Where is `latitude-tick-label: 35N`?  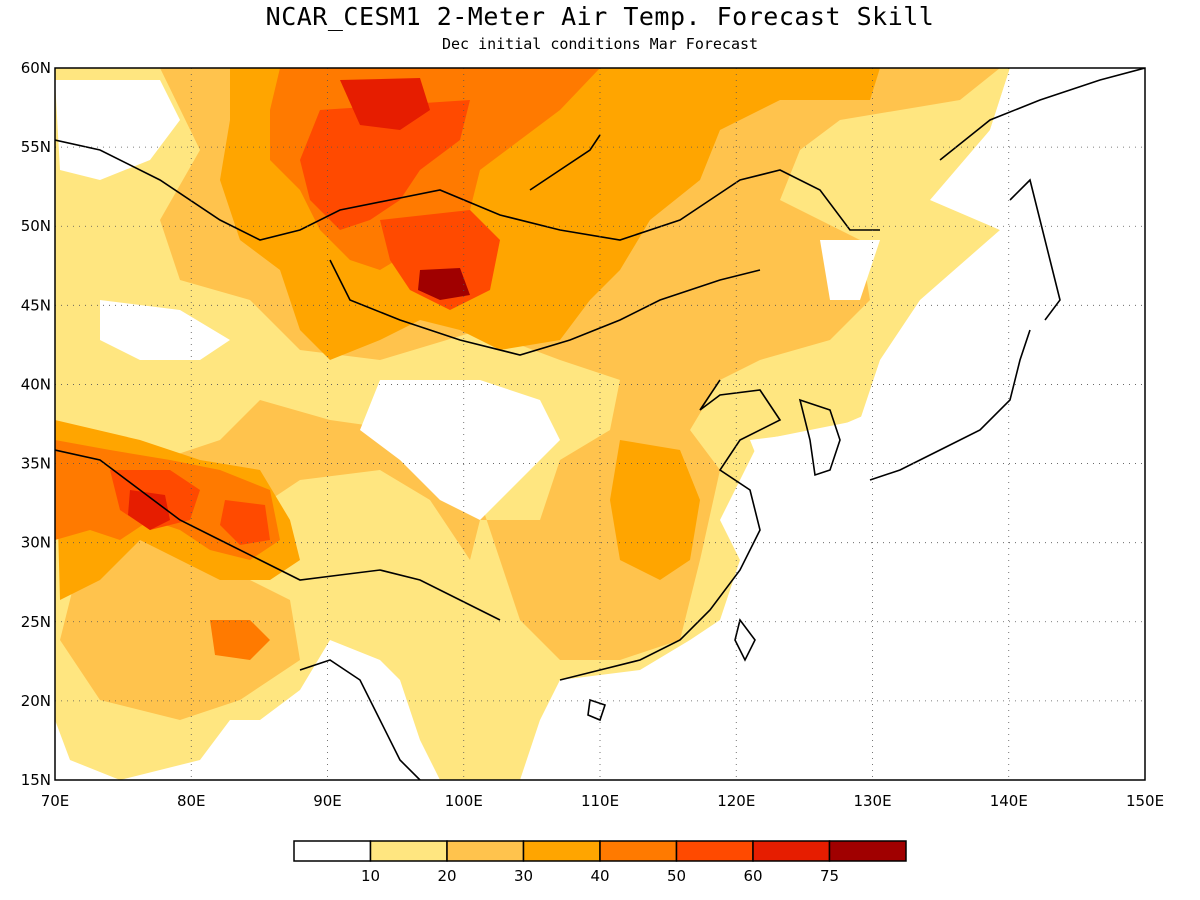 latitude-tick-label: 35N is located at coordinates (36, 464).